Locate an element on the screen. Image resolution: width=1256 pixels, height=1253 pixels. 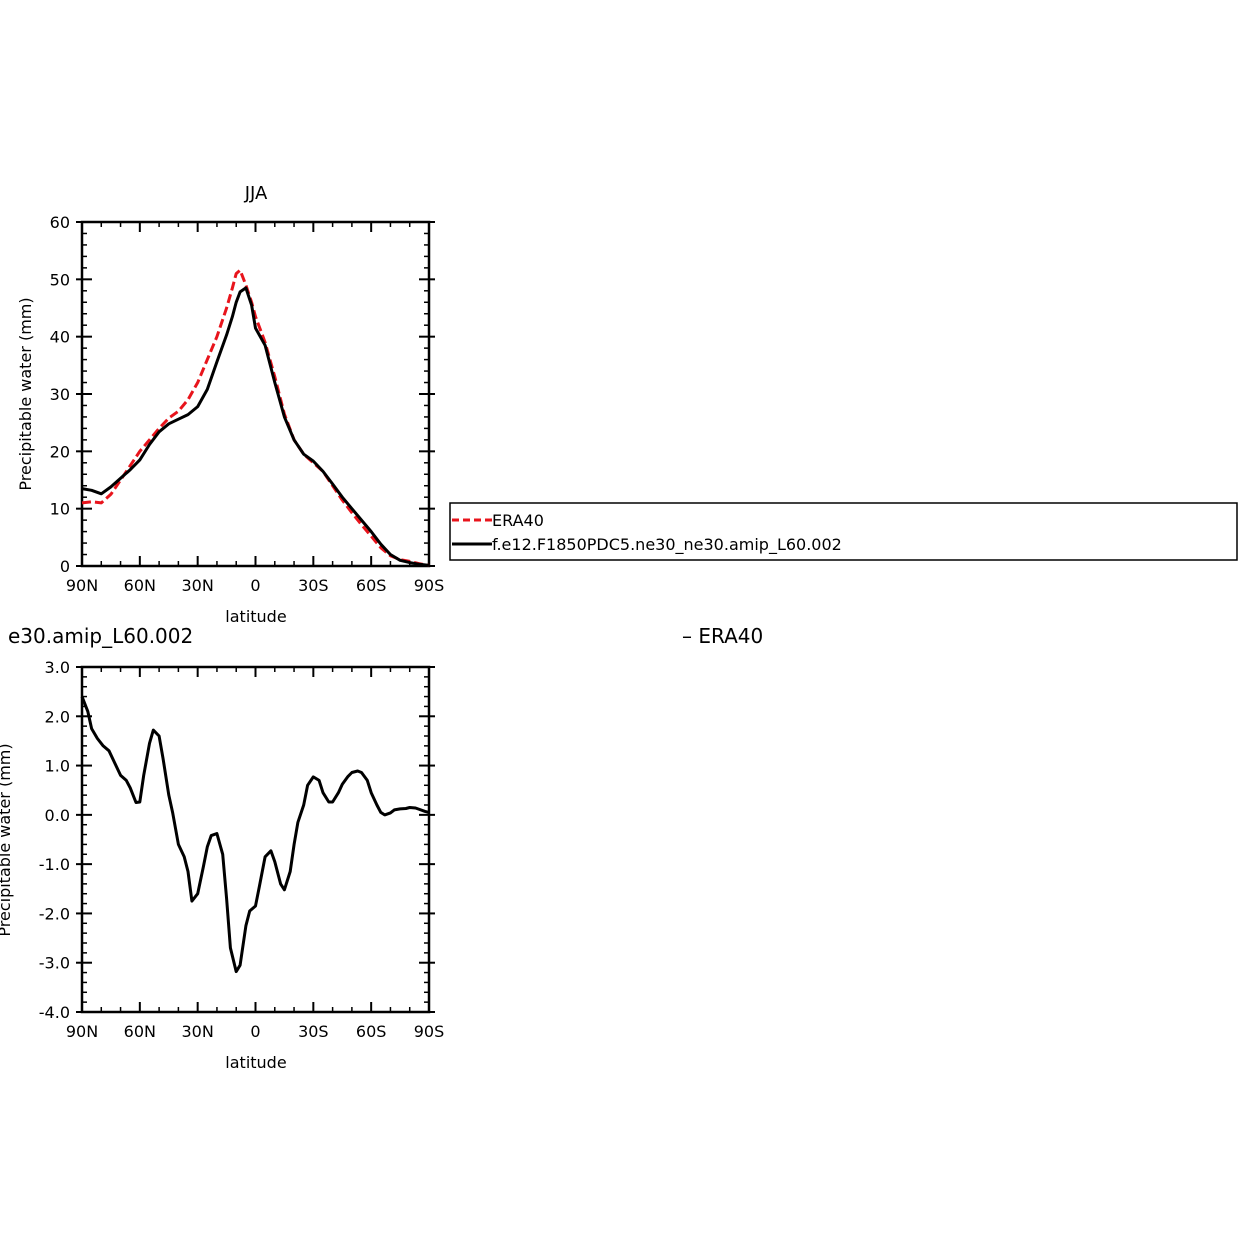
legend-box is located at coordinates (843, 531).